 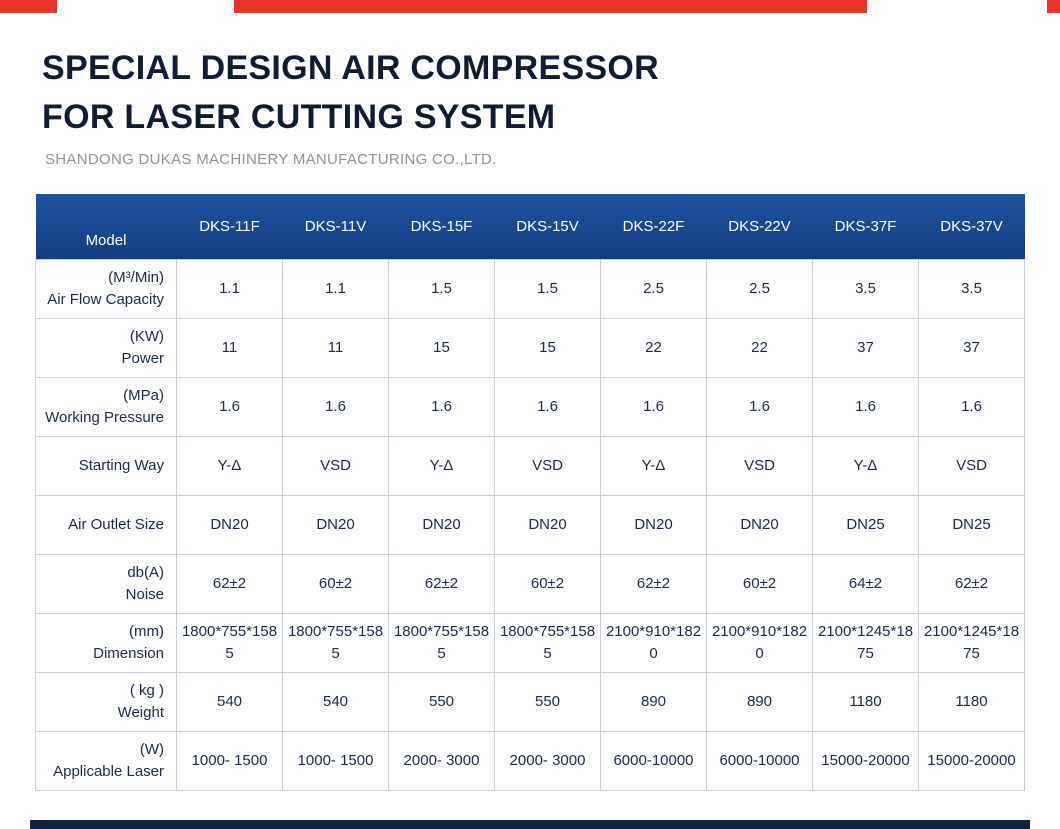 What do you see at coordinates (136, 277) in the screenshot?
I see `row-unit: (M³/Min)` at bounding box center [136, 277].